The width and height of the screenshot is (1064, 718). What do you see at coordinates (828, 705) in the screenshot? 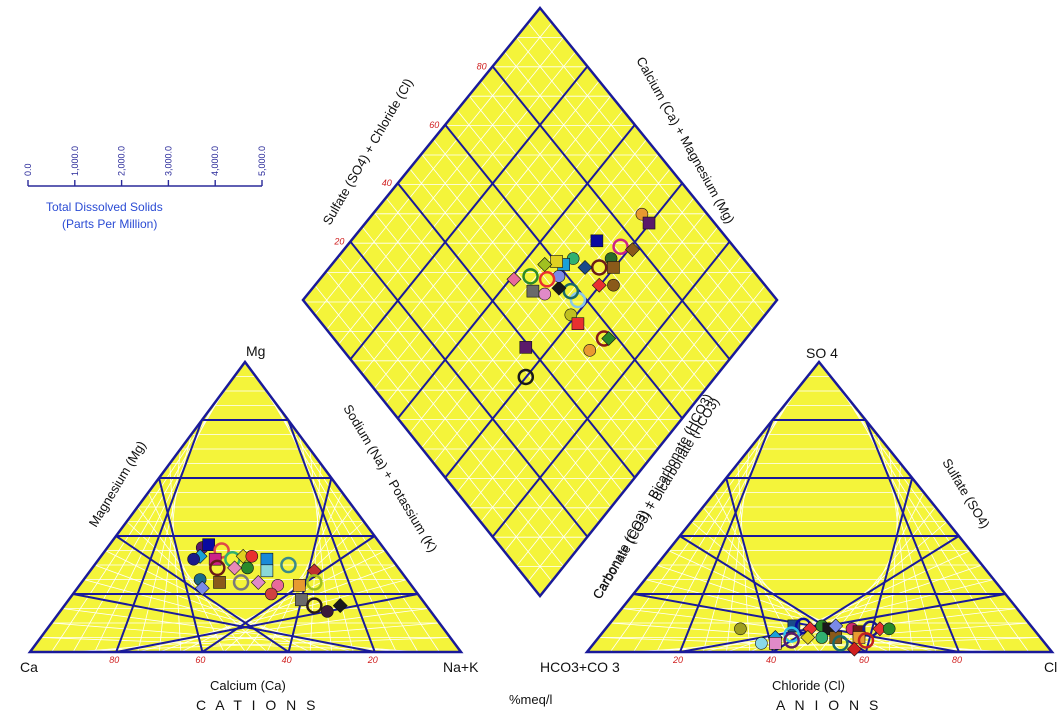
I see `anion-section-label: A N I O N S` at bounding box center [828, 705].